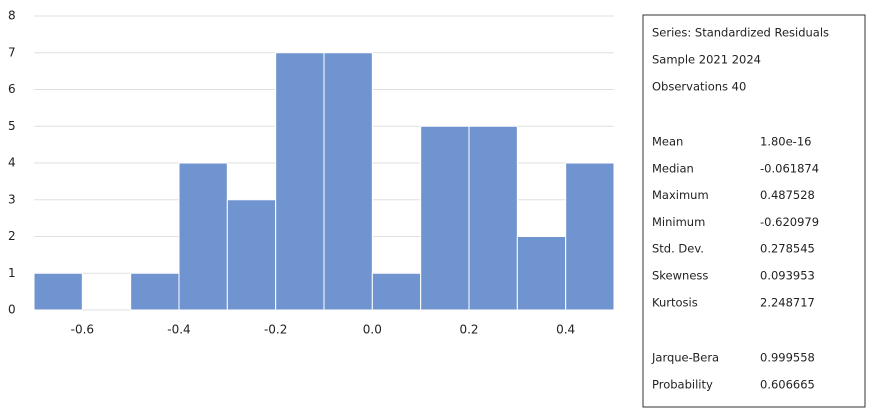 This screenshot has width=869, height=409. I want to click on stat-label: Median, so click(673, 168).